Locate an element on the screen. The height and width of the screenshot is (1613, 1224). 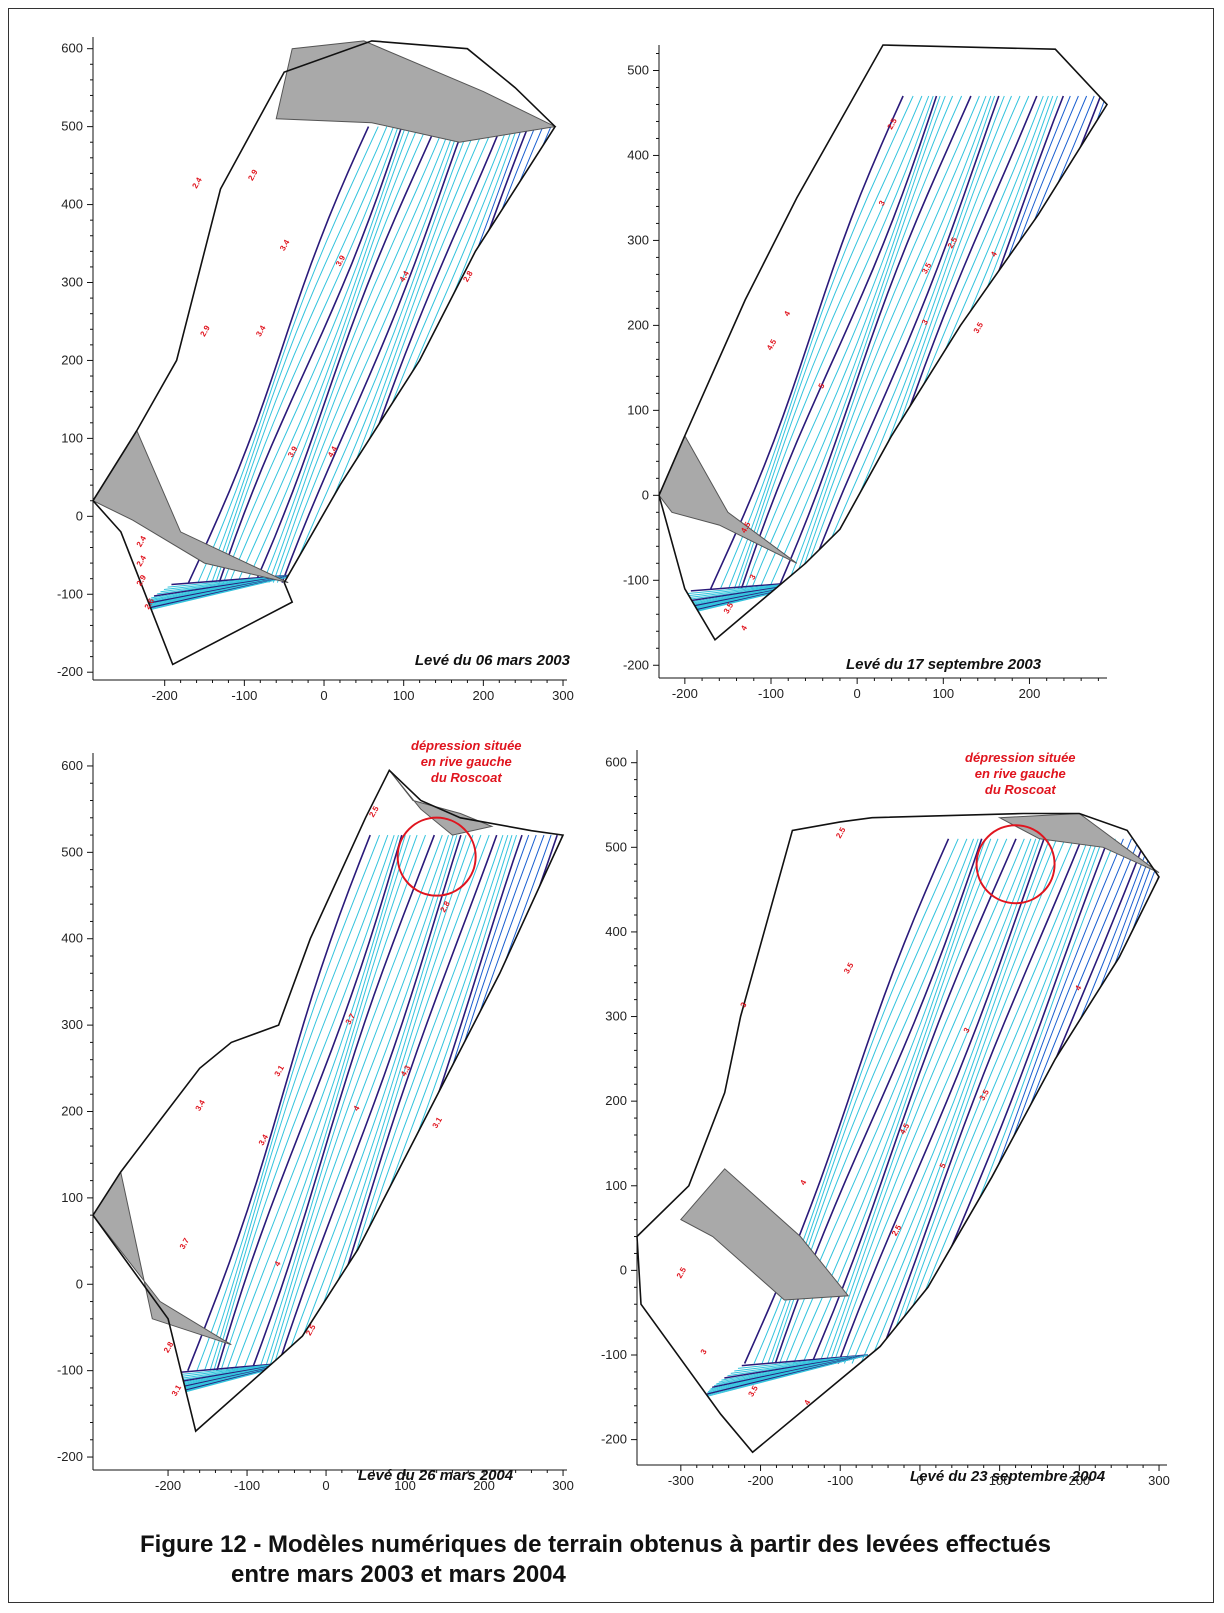
y-tick-label: 600 is located at coordinates (72, 765).